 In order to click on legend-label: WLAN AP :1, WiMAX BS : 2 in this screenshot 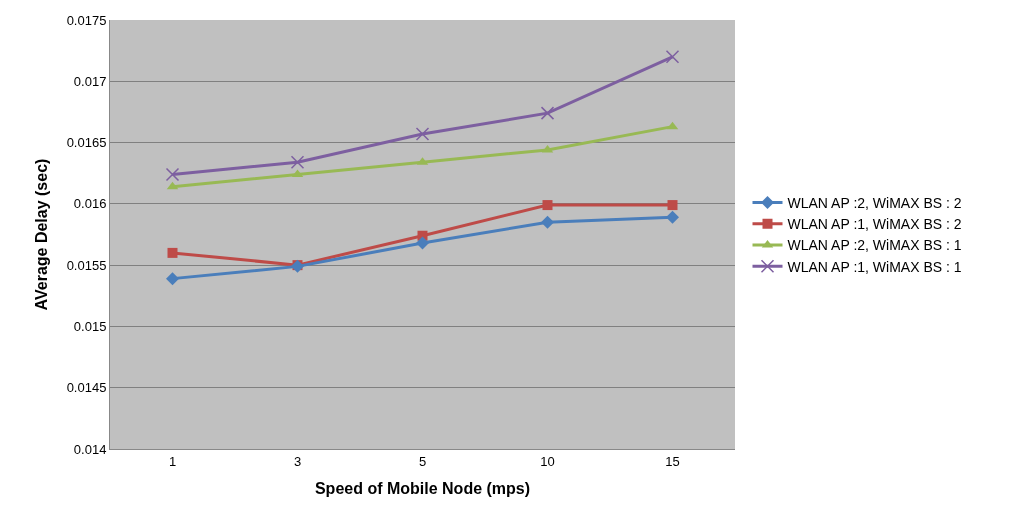, I will do `click(874, 224)`.